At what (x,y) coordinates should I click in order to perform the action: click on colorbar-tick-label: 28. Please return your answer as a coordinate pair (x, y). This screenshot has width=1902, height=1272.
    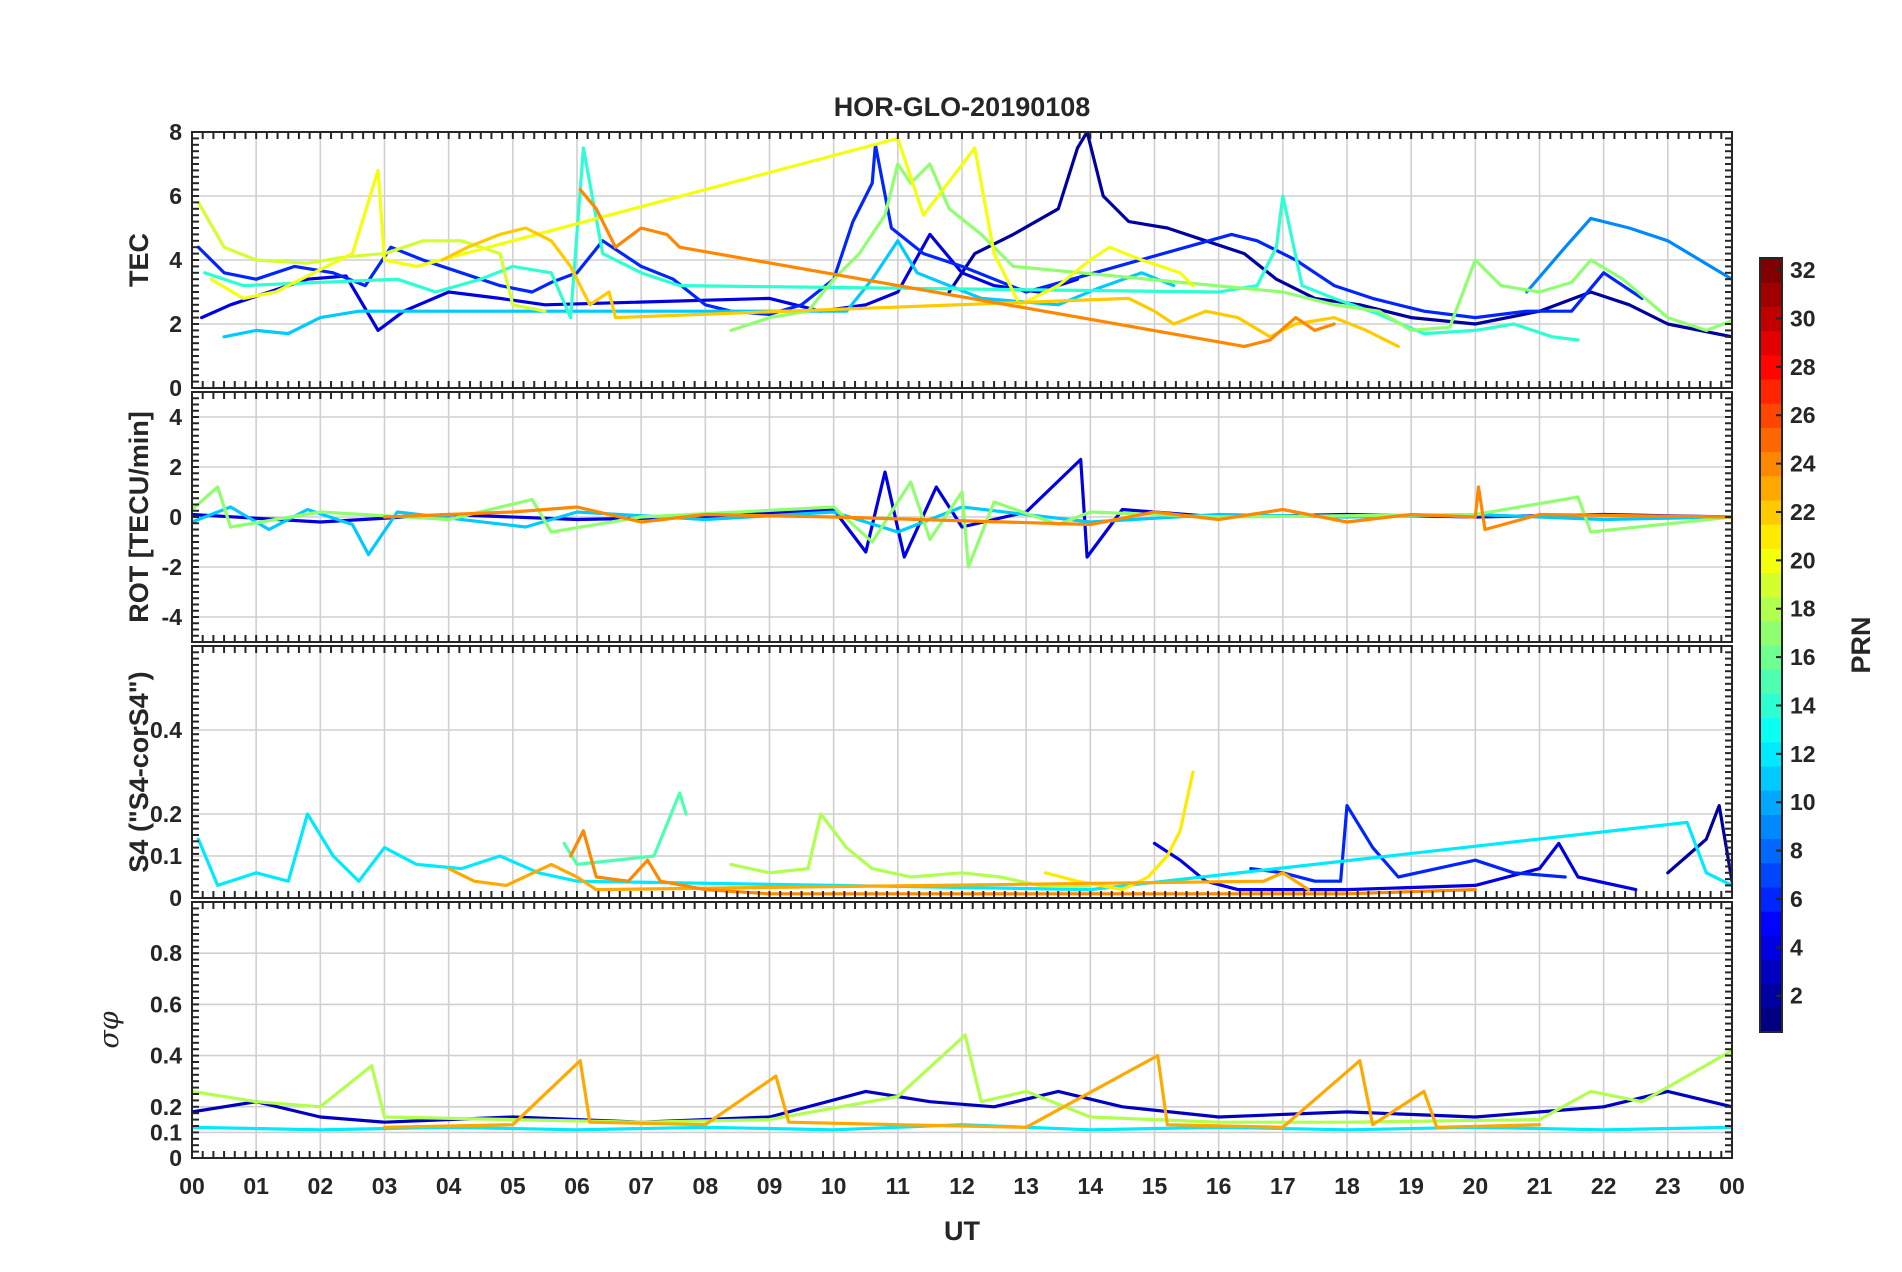
    Looking at the image, I should click on (1803, 367).